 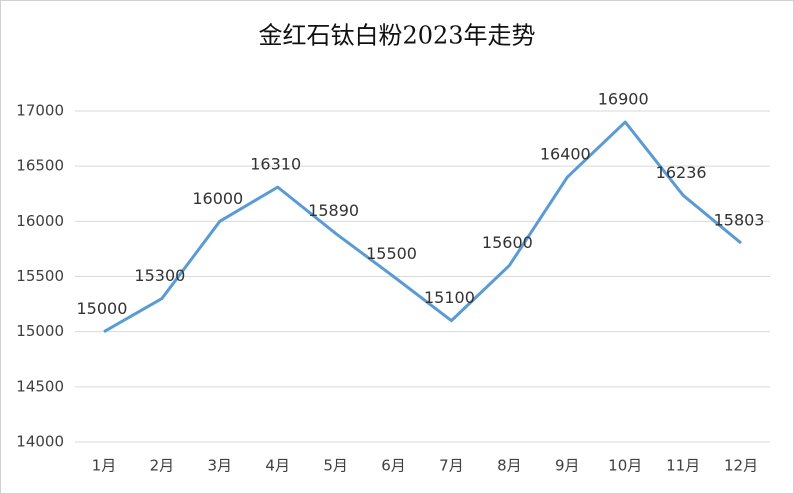 What do you see at coordinates (40, 276) in the screenshot?
I see `y-tick-label: 15500` at bounding box center [40, 276].